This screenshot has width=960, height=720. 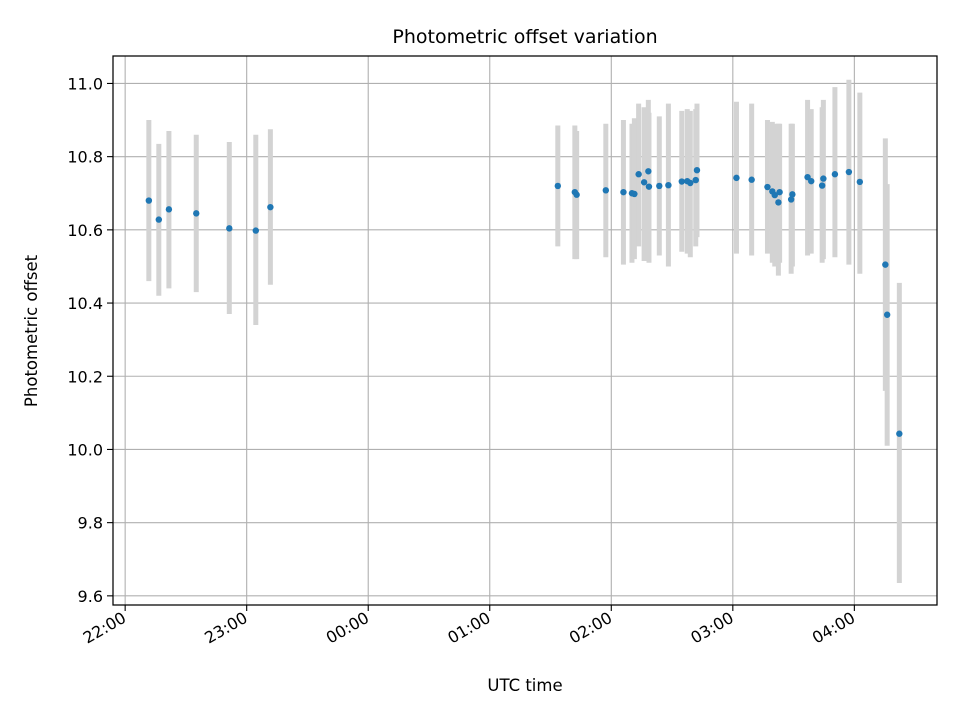 I want to click on y-axis: 9.6 9.8 10.0 10.2 10.4 10.6 10.8 11.0, so click(x=90, y=340).